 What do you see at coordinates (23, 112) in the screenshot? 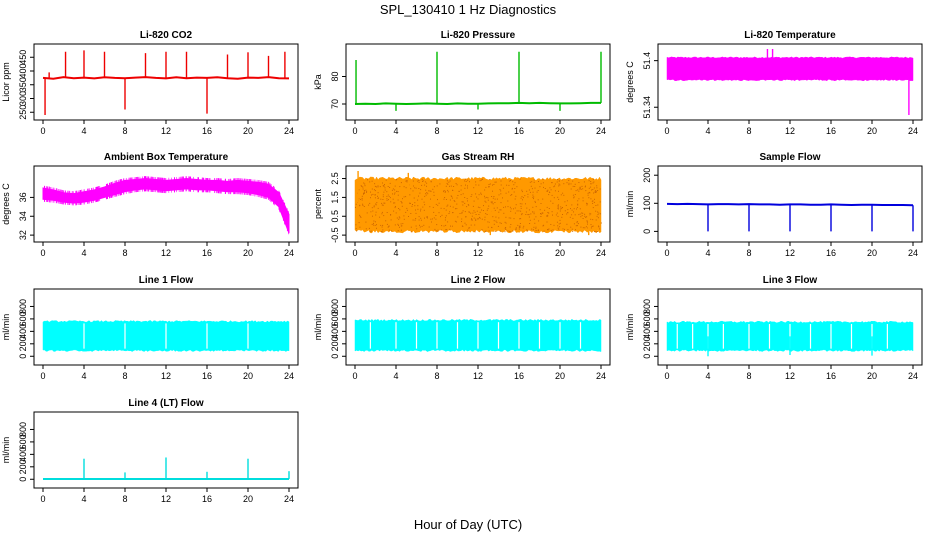
I see `y-tick-label: 250` at bounding box center [23, 112].